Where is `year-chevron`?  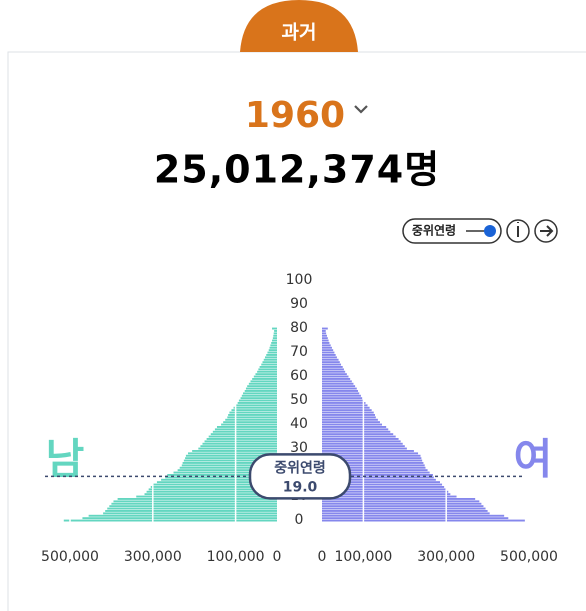 year-chevron is located at coordinates (361, 109).